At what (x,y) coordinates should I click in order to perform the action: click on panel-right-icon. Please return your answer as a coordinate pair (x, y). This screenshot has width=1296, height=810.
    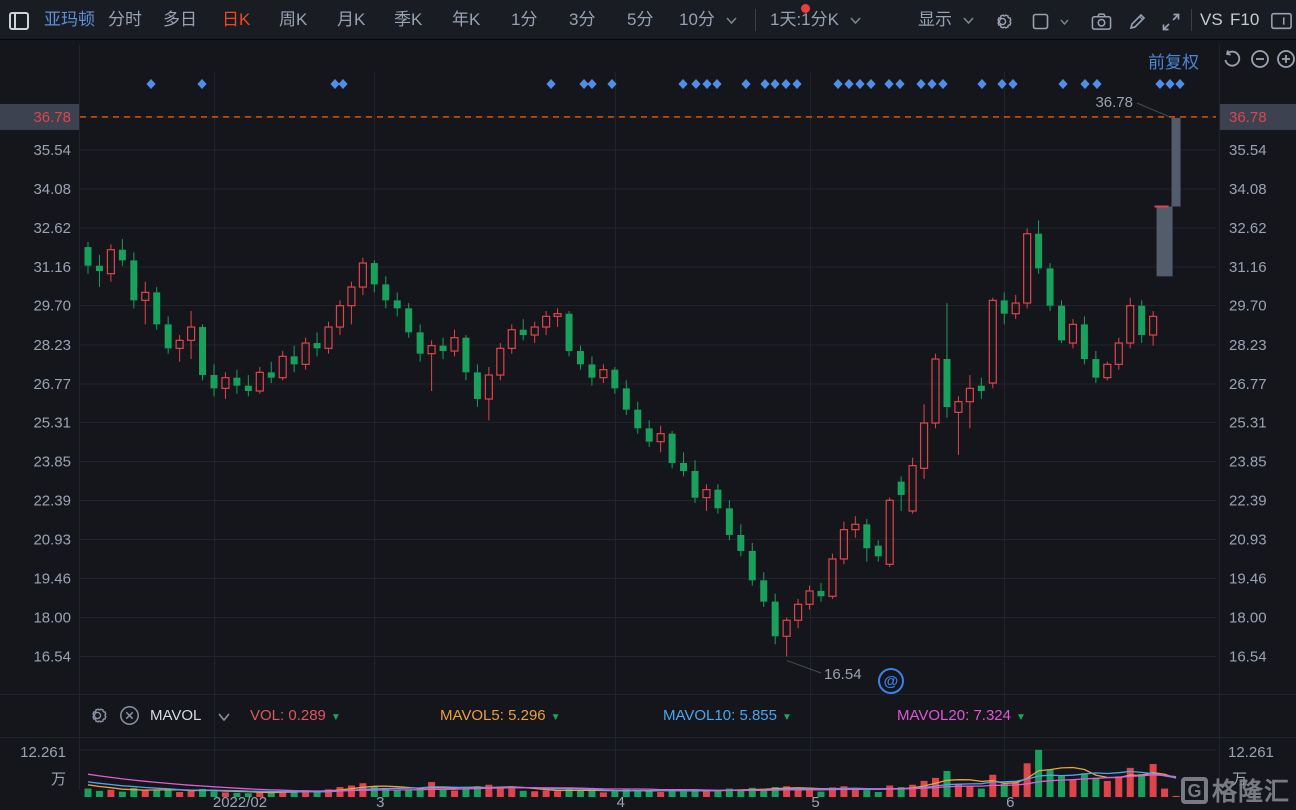
    Looking at the image, I should click on (1281, 20).